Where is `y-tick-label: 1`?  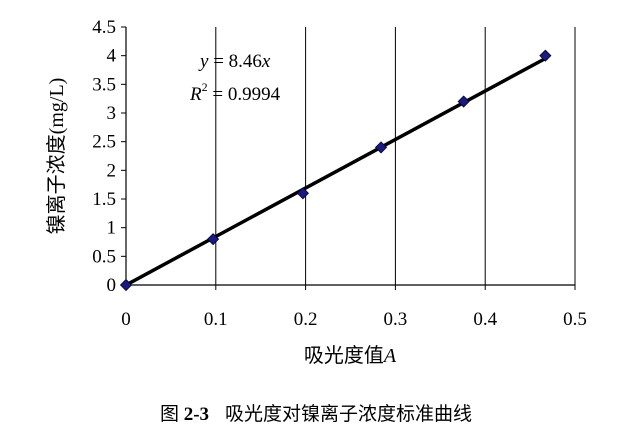 y-tick-label: 1 is located at coordinates (112, 228).